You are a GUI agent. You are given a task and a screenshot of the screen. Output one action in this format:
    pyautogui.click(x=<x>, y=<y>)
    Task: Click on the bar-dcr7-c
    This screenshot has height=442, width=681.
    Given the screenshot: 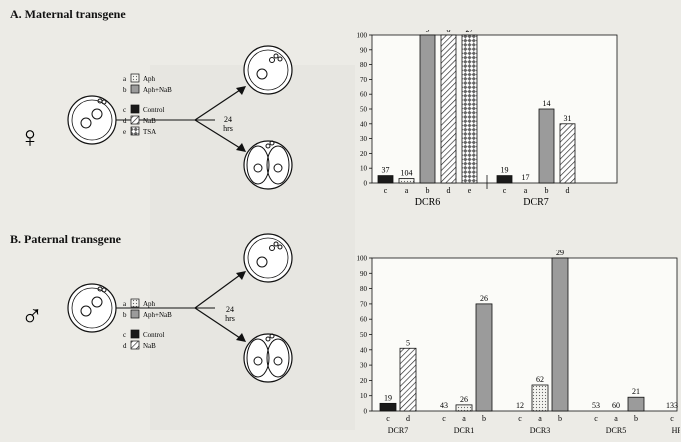 What is the action you would take?
    pyautogui.click(x=388, y=407)
    